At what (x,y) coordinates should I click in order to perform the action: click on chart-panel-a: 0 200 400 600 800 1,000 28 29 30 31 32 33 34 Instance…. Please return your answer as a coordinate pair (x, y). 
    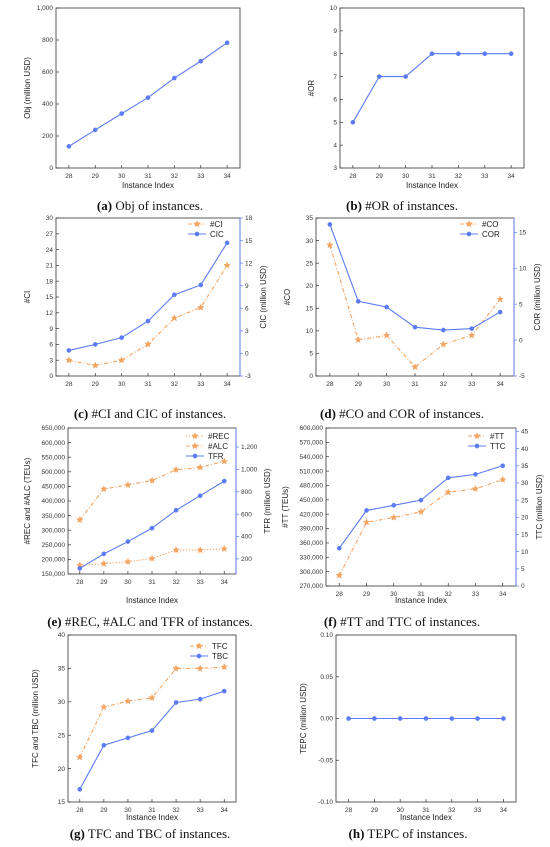
    Looking at the image, I should click on (132, 109).